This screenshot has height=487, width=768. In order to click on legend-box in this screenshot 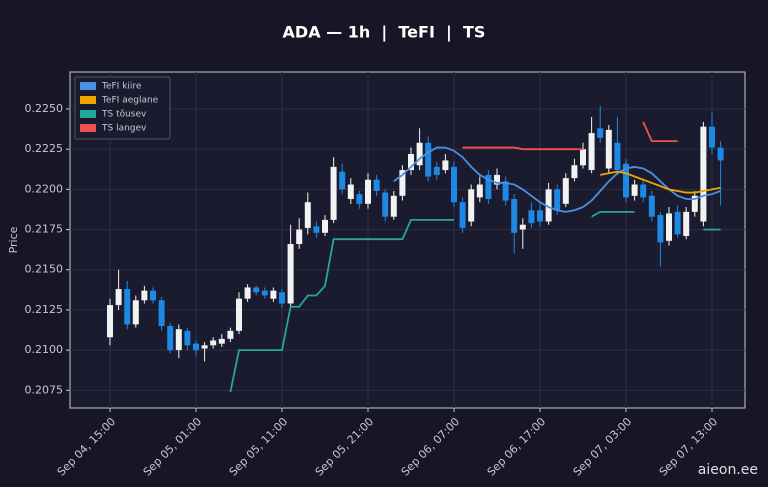, I will do `click(122, 108)`.